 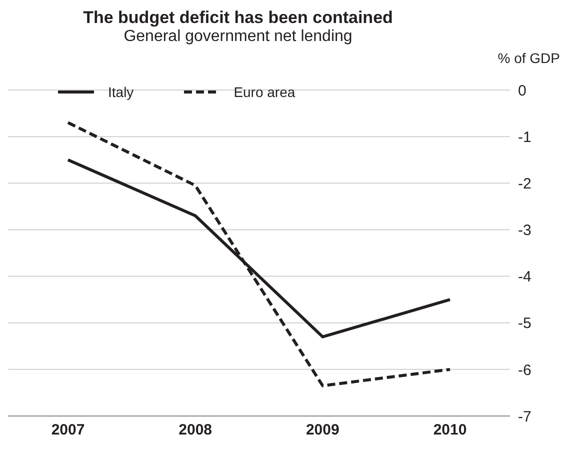 I want to click on y-tick-label: -1, so click(x=525, y=137).